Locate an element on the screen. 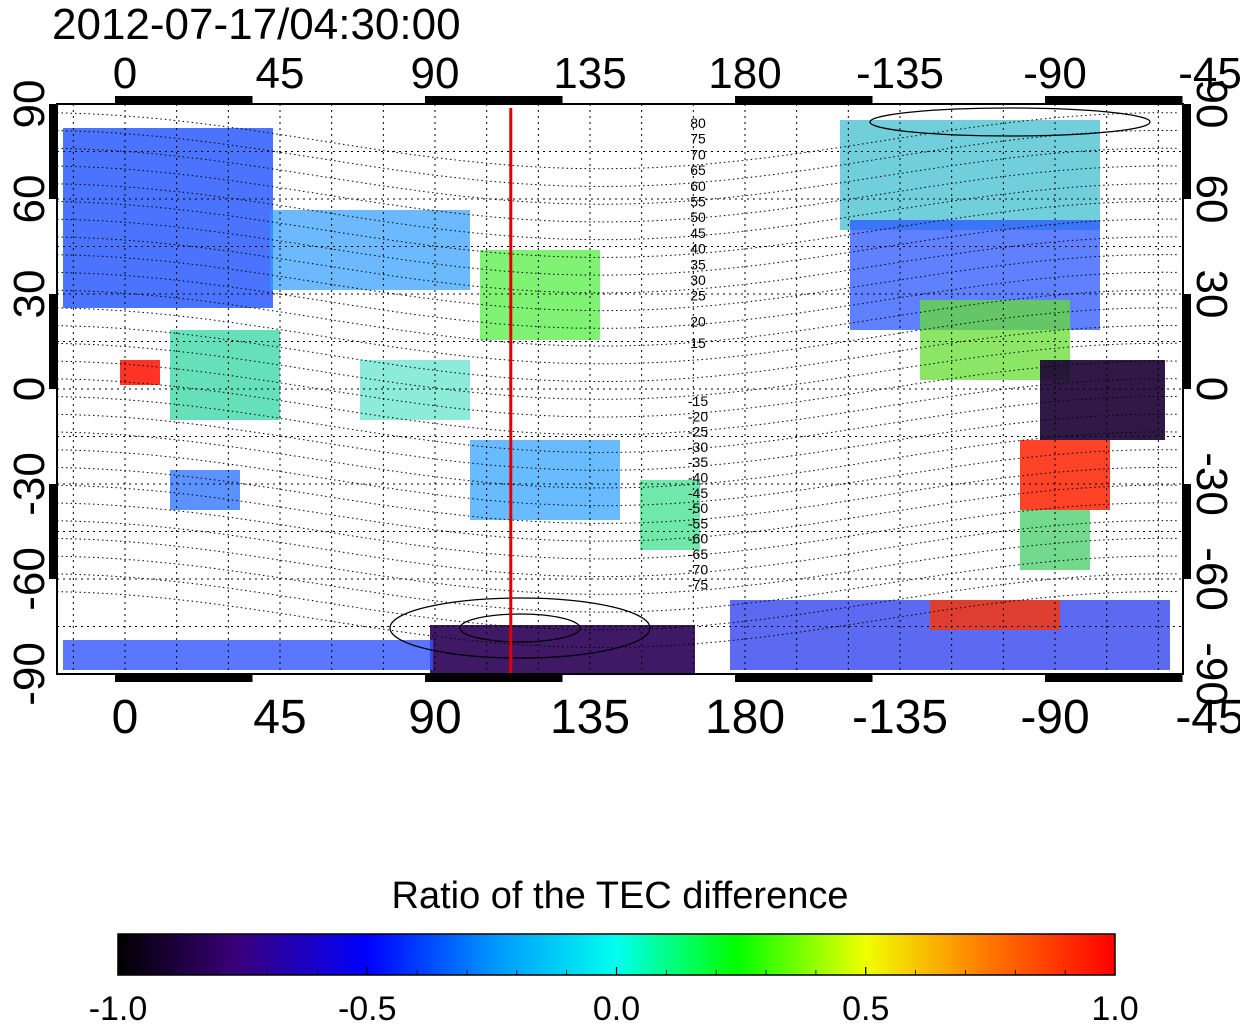 The width and height of the screenshot is (1240, 1024). latitude-tick-left: 90 is located at coordinates (29, 104).